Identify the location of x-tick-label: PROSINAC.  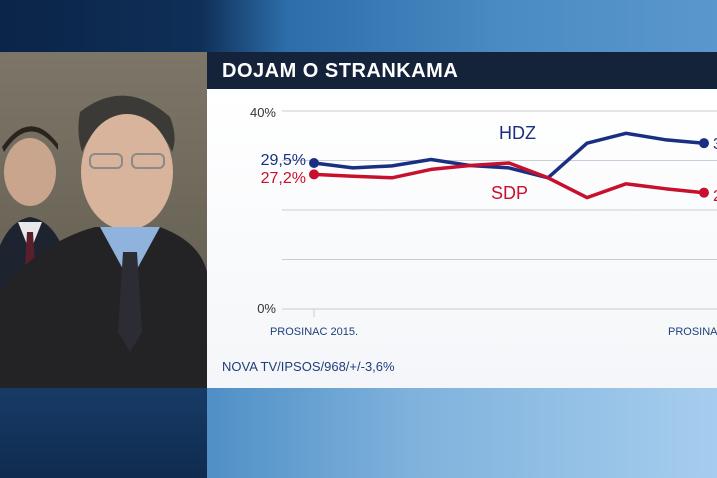
(692, 332).